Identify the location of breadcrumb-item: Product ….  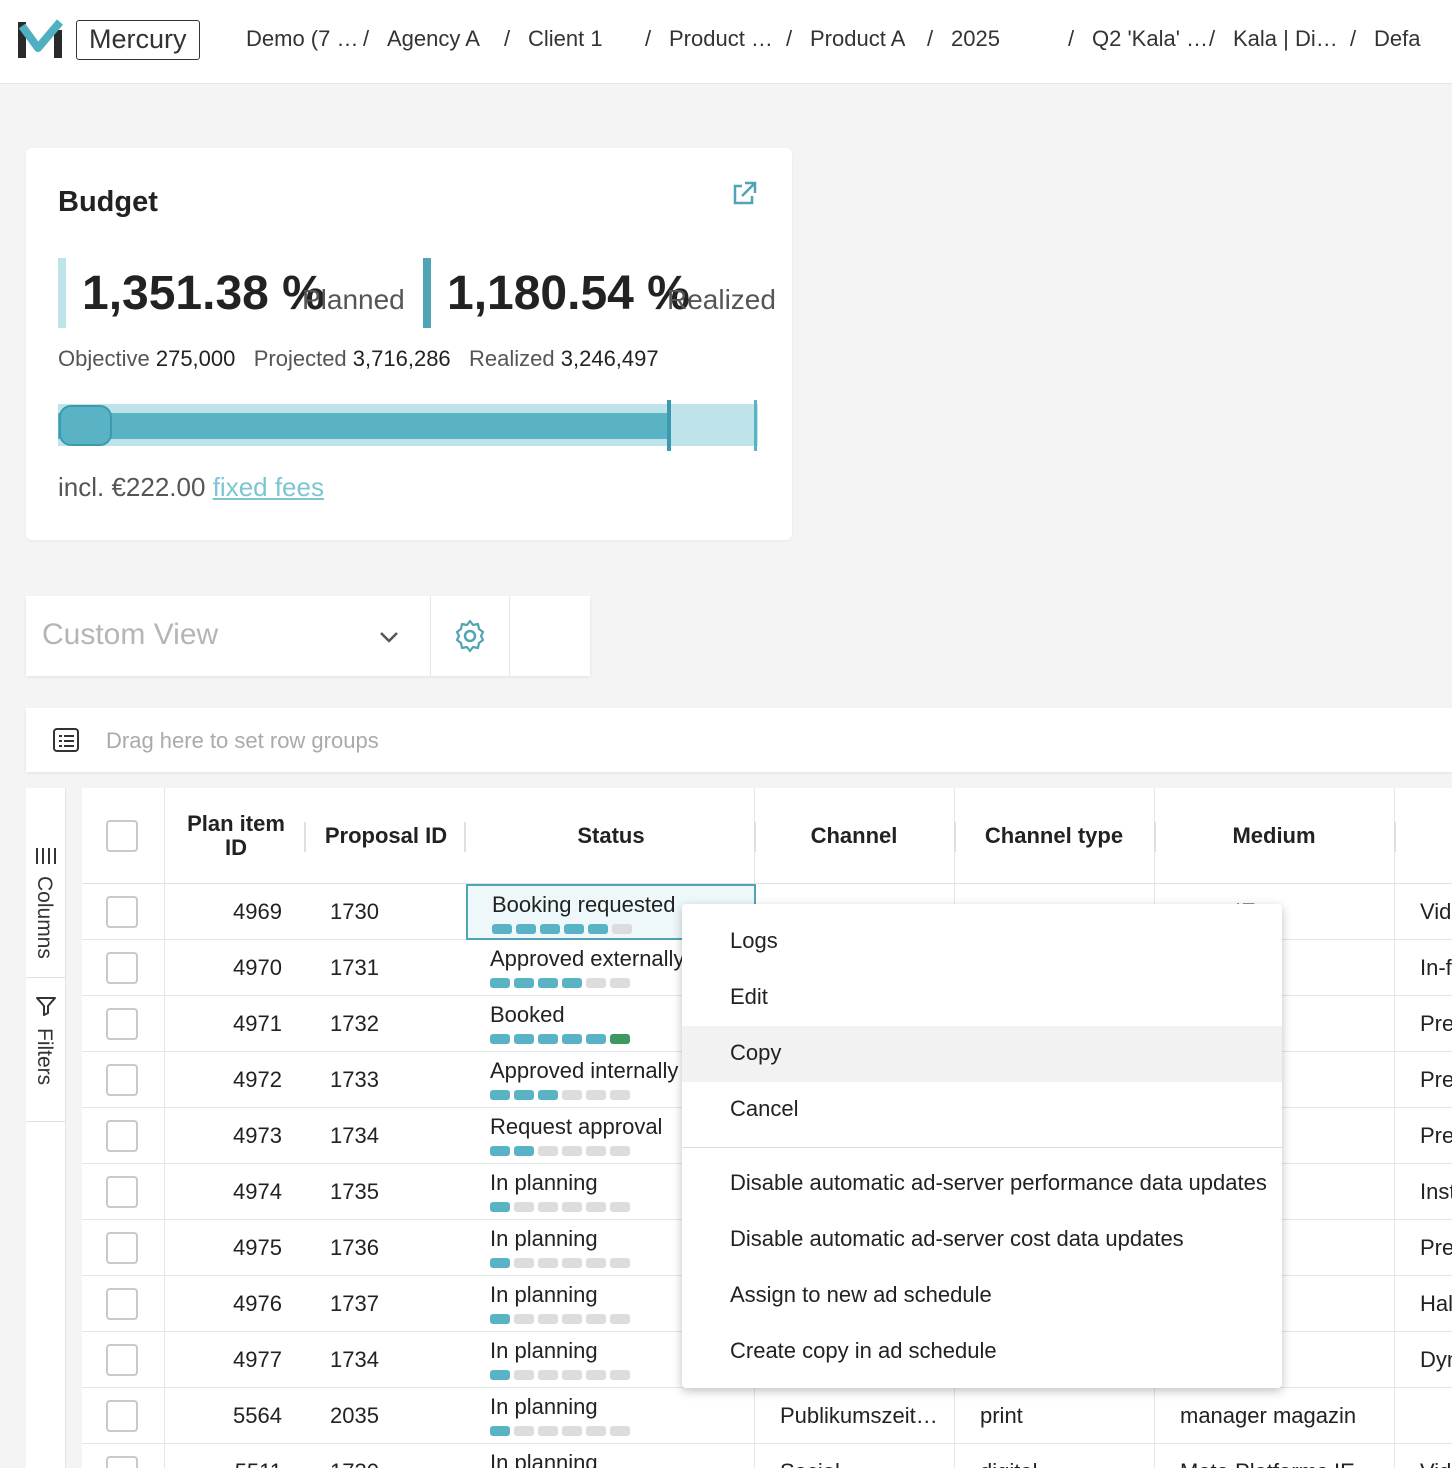
(721, 38).